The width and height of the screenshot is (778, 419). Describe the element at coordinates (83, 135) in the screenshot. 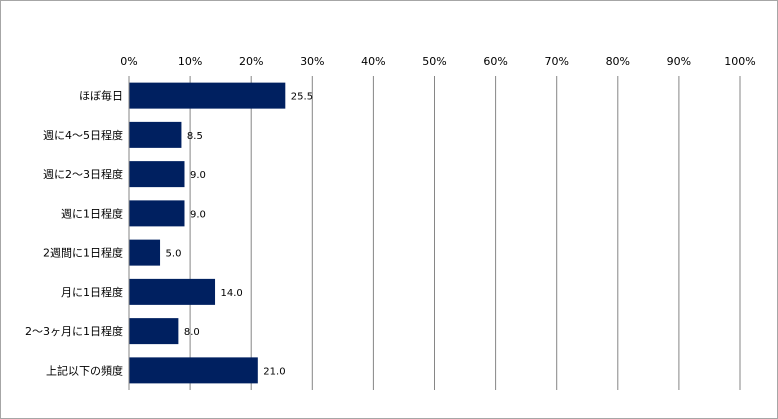

I see `category-label: 週に4～5日程度` at that location.